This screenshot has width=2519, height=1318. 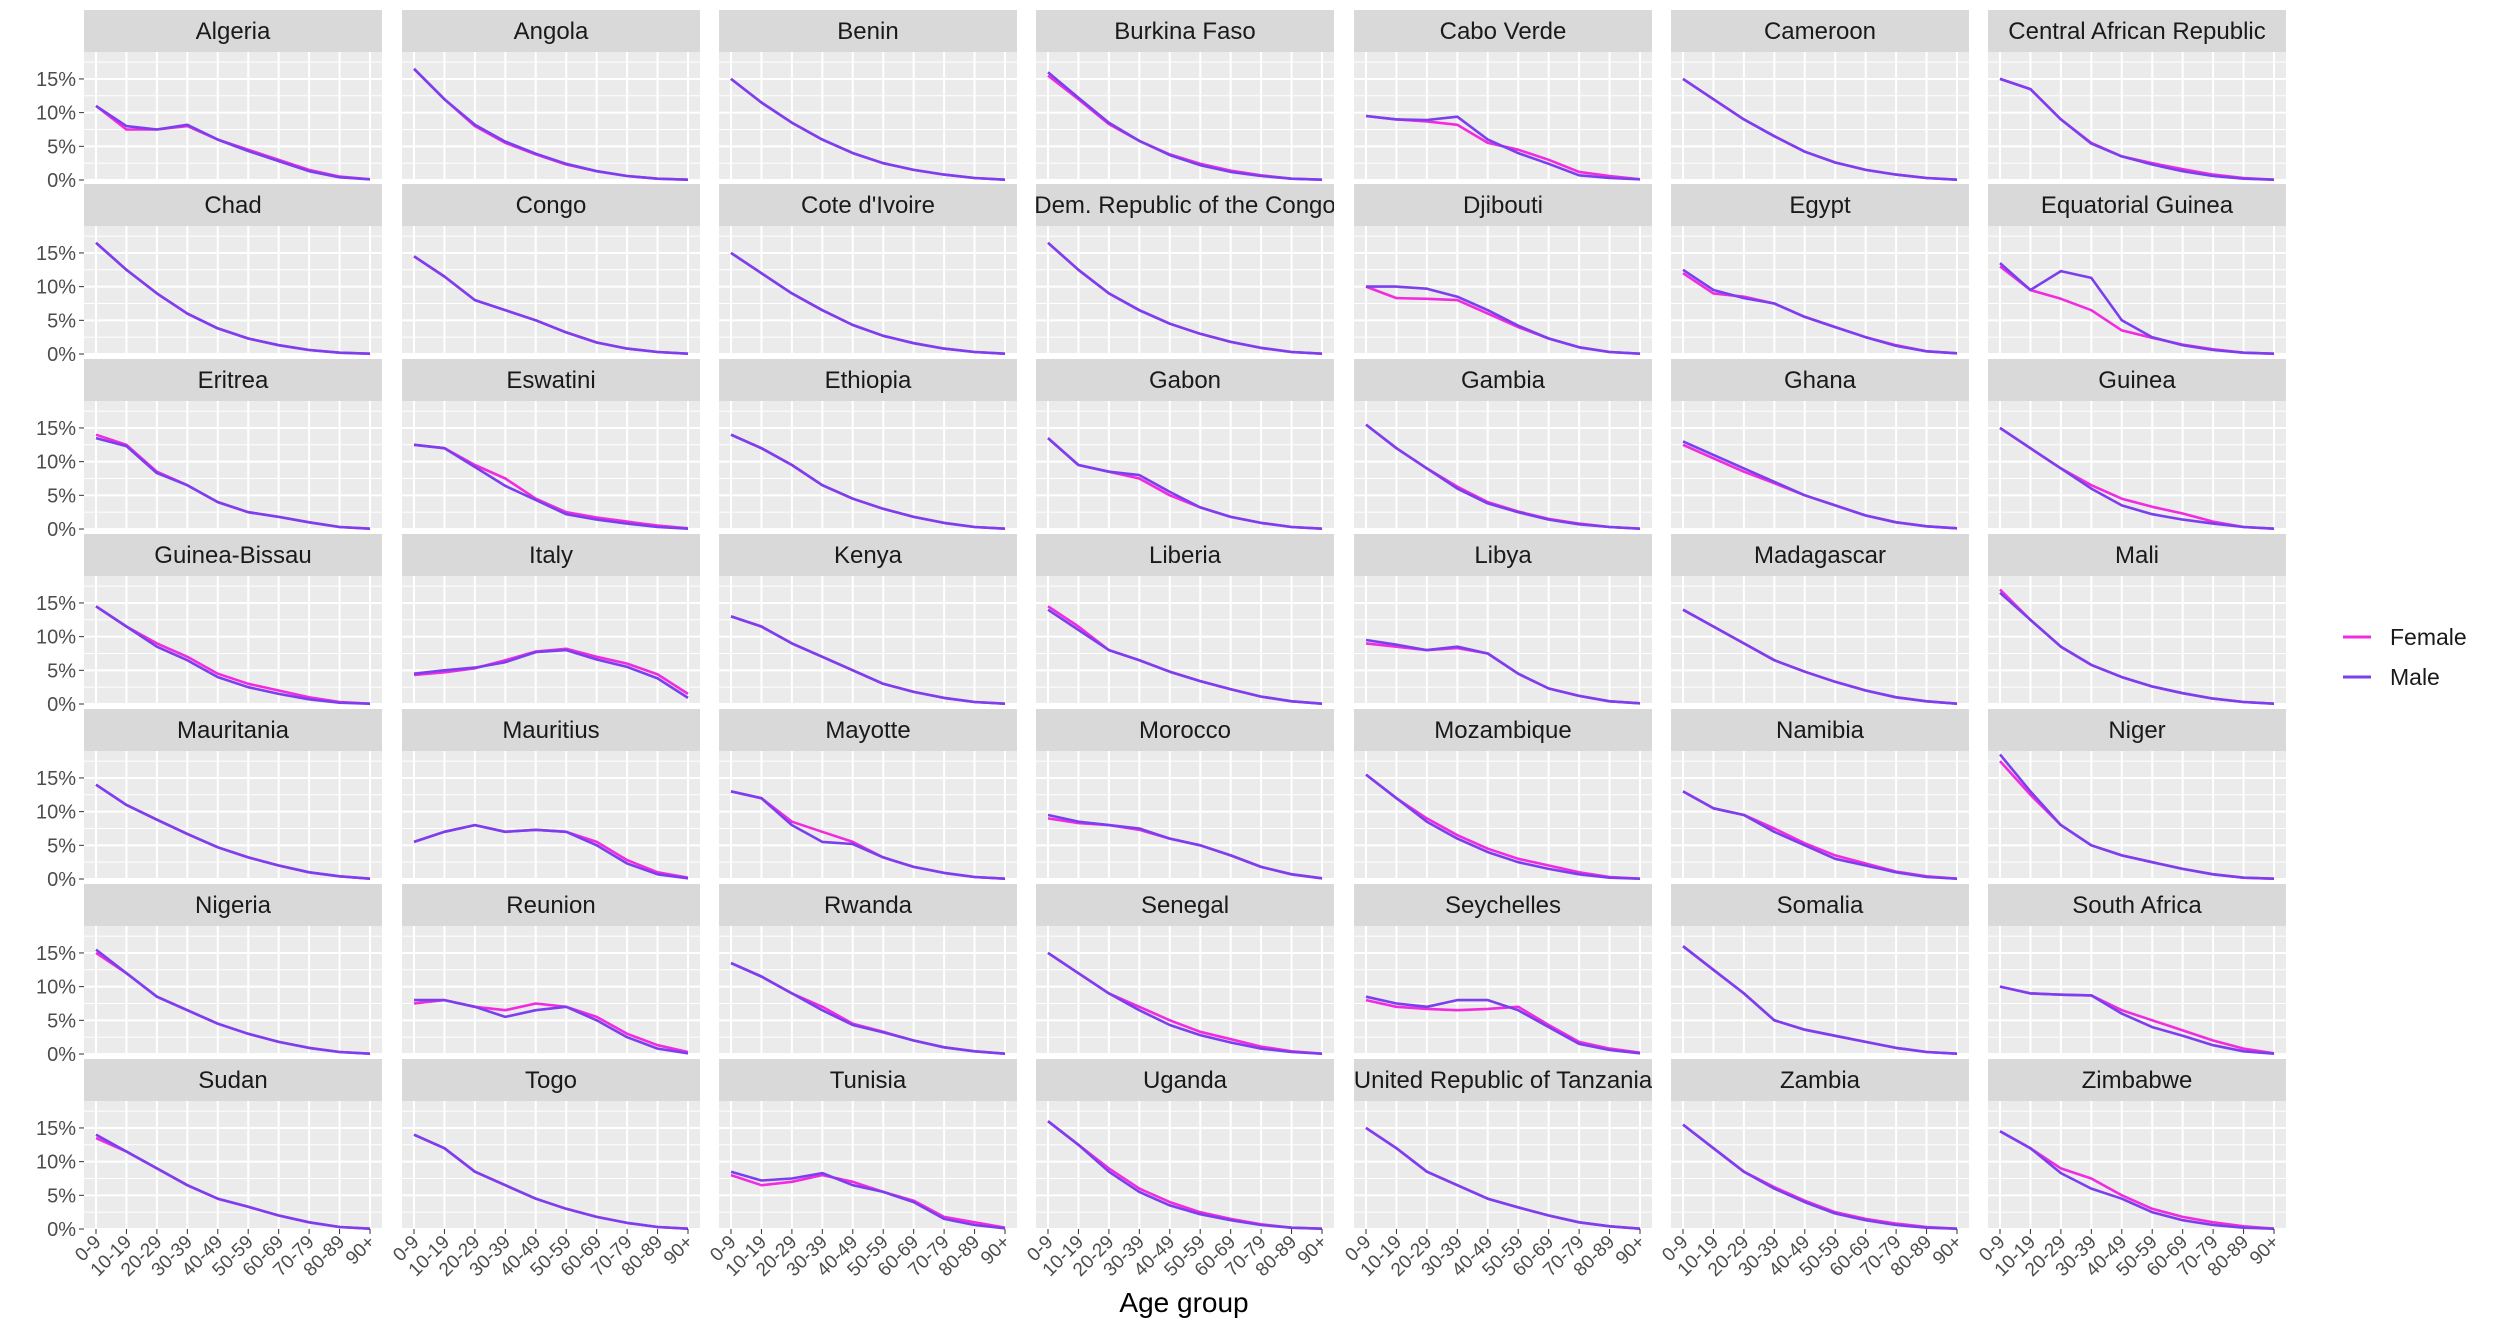 I want to click on facet-title: Guinea, so click(x=2137, y=380).